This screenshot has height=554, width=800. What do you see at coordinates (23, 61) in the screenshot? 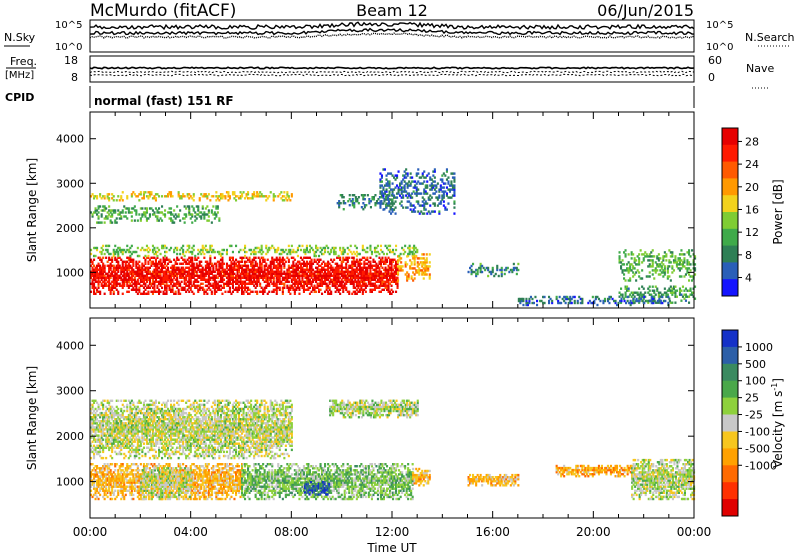
I see `freq-label: Freq.` at bounding box center [23, 61].